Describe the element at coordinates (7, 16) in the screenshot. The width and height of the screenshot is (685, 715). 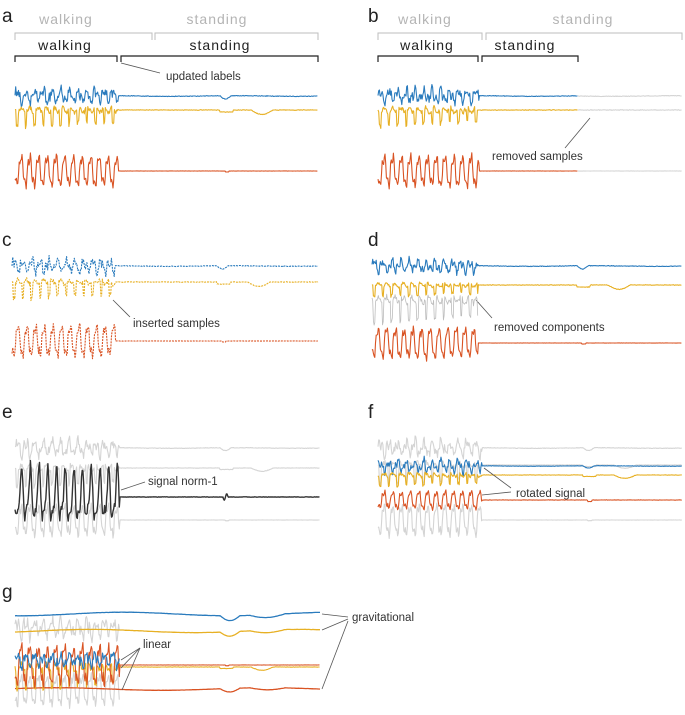
I see `panel-a-label: a` at that location.